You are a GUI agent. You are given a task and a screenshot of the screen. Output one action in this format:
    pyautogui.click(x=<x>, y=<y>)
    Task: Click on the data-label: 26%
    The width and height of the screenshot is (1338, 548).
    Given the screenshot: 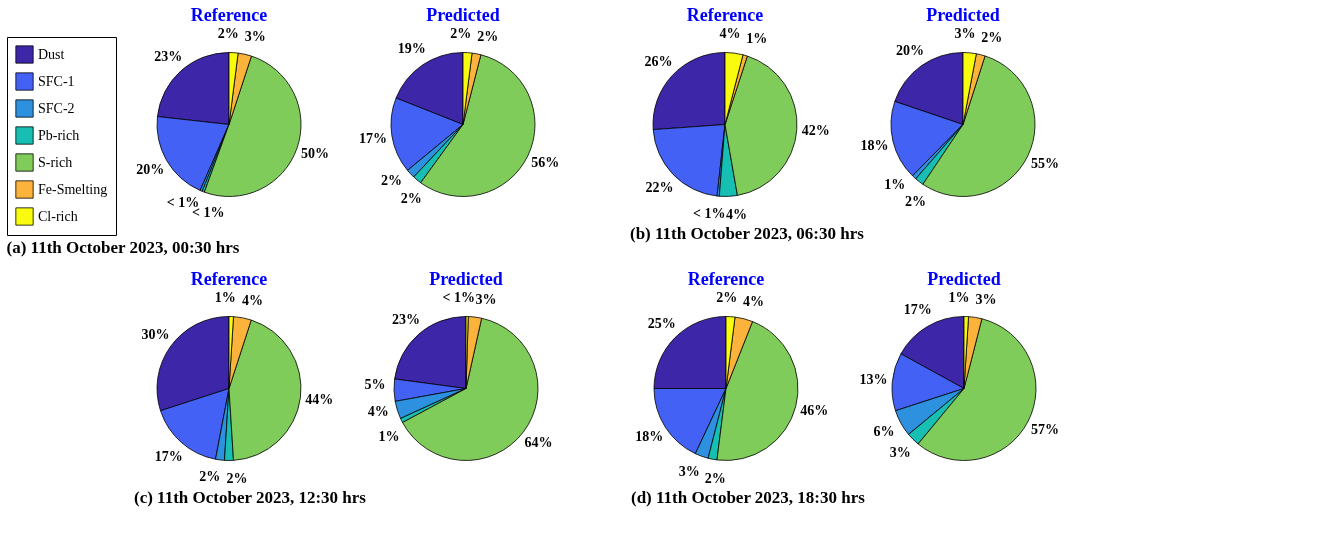 What is the action you would take?
    pyautogui.click(x=658, y=62)
    